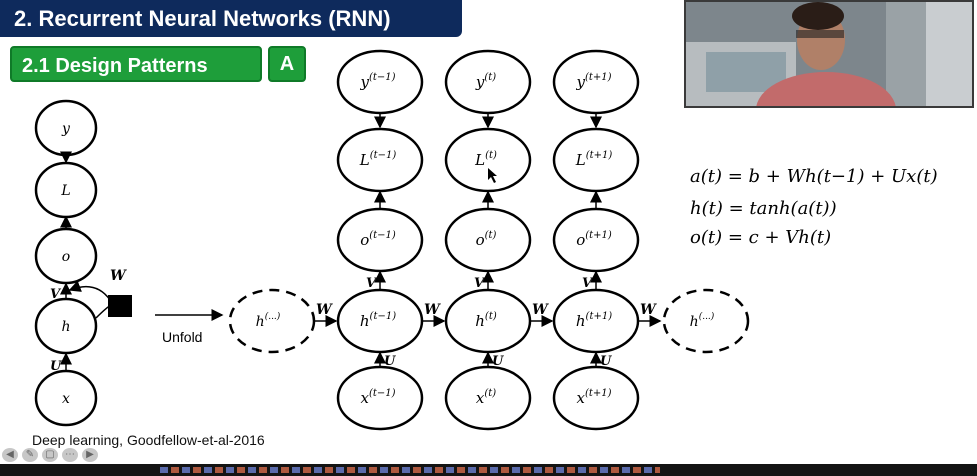  Describe the element at coordinates (324, 310) in the screenshot. I see `weight-W-1: W` at that location.